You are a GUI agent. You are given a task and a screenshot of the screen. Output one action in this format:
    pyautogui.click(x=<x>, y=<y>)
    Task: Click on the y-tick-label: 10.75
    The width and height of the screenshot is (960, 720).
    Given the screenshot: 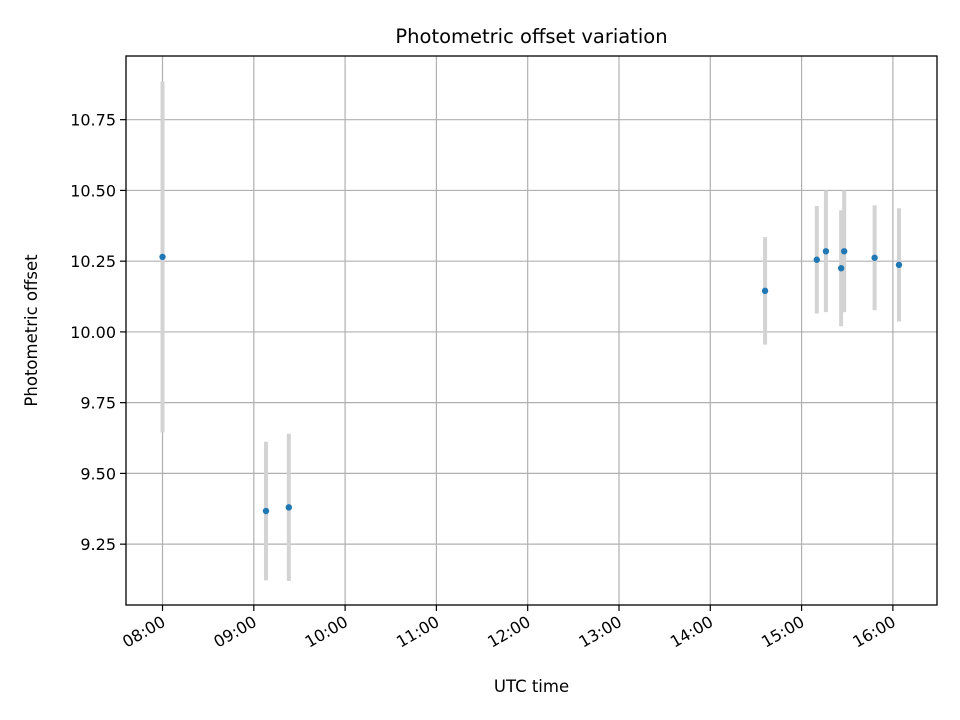 What is the action you would take?
    pyautogui.click(x=93, y=120)
    